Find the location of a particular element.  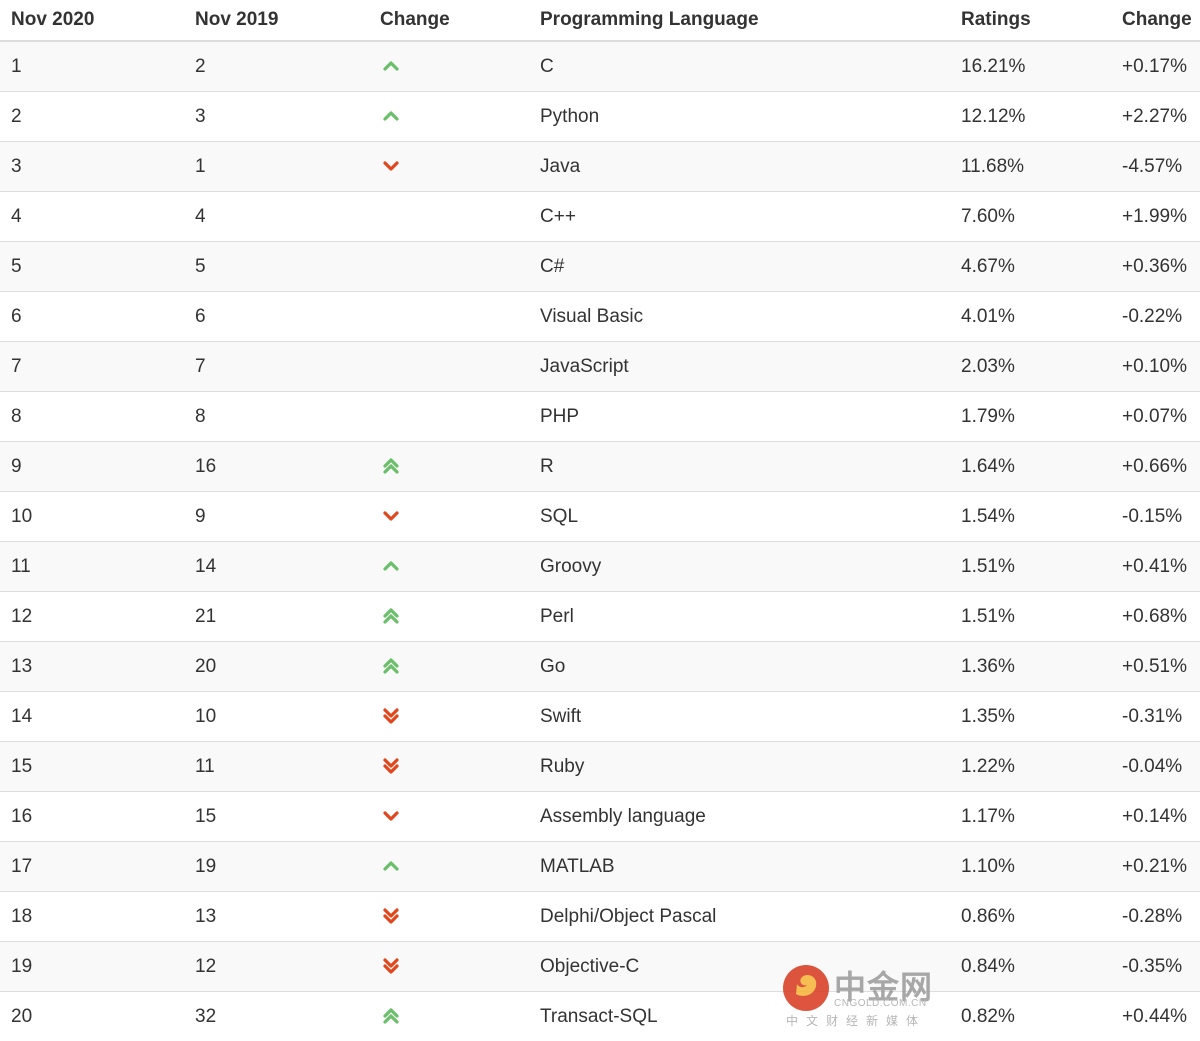

rating: 1.35% is located at coordinates (1041, 717).